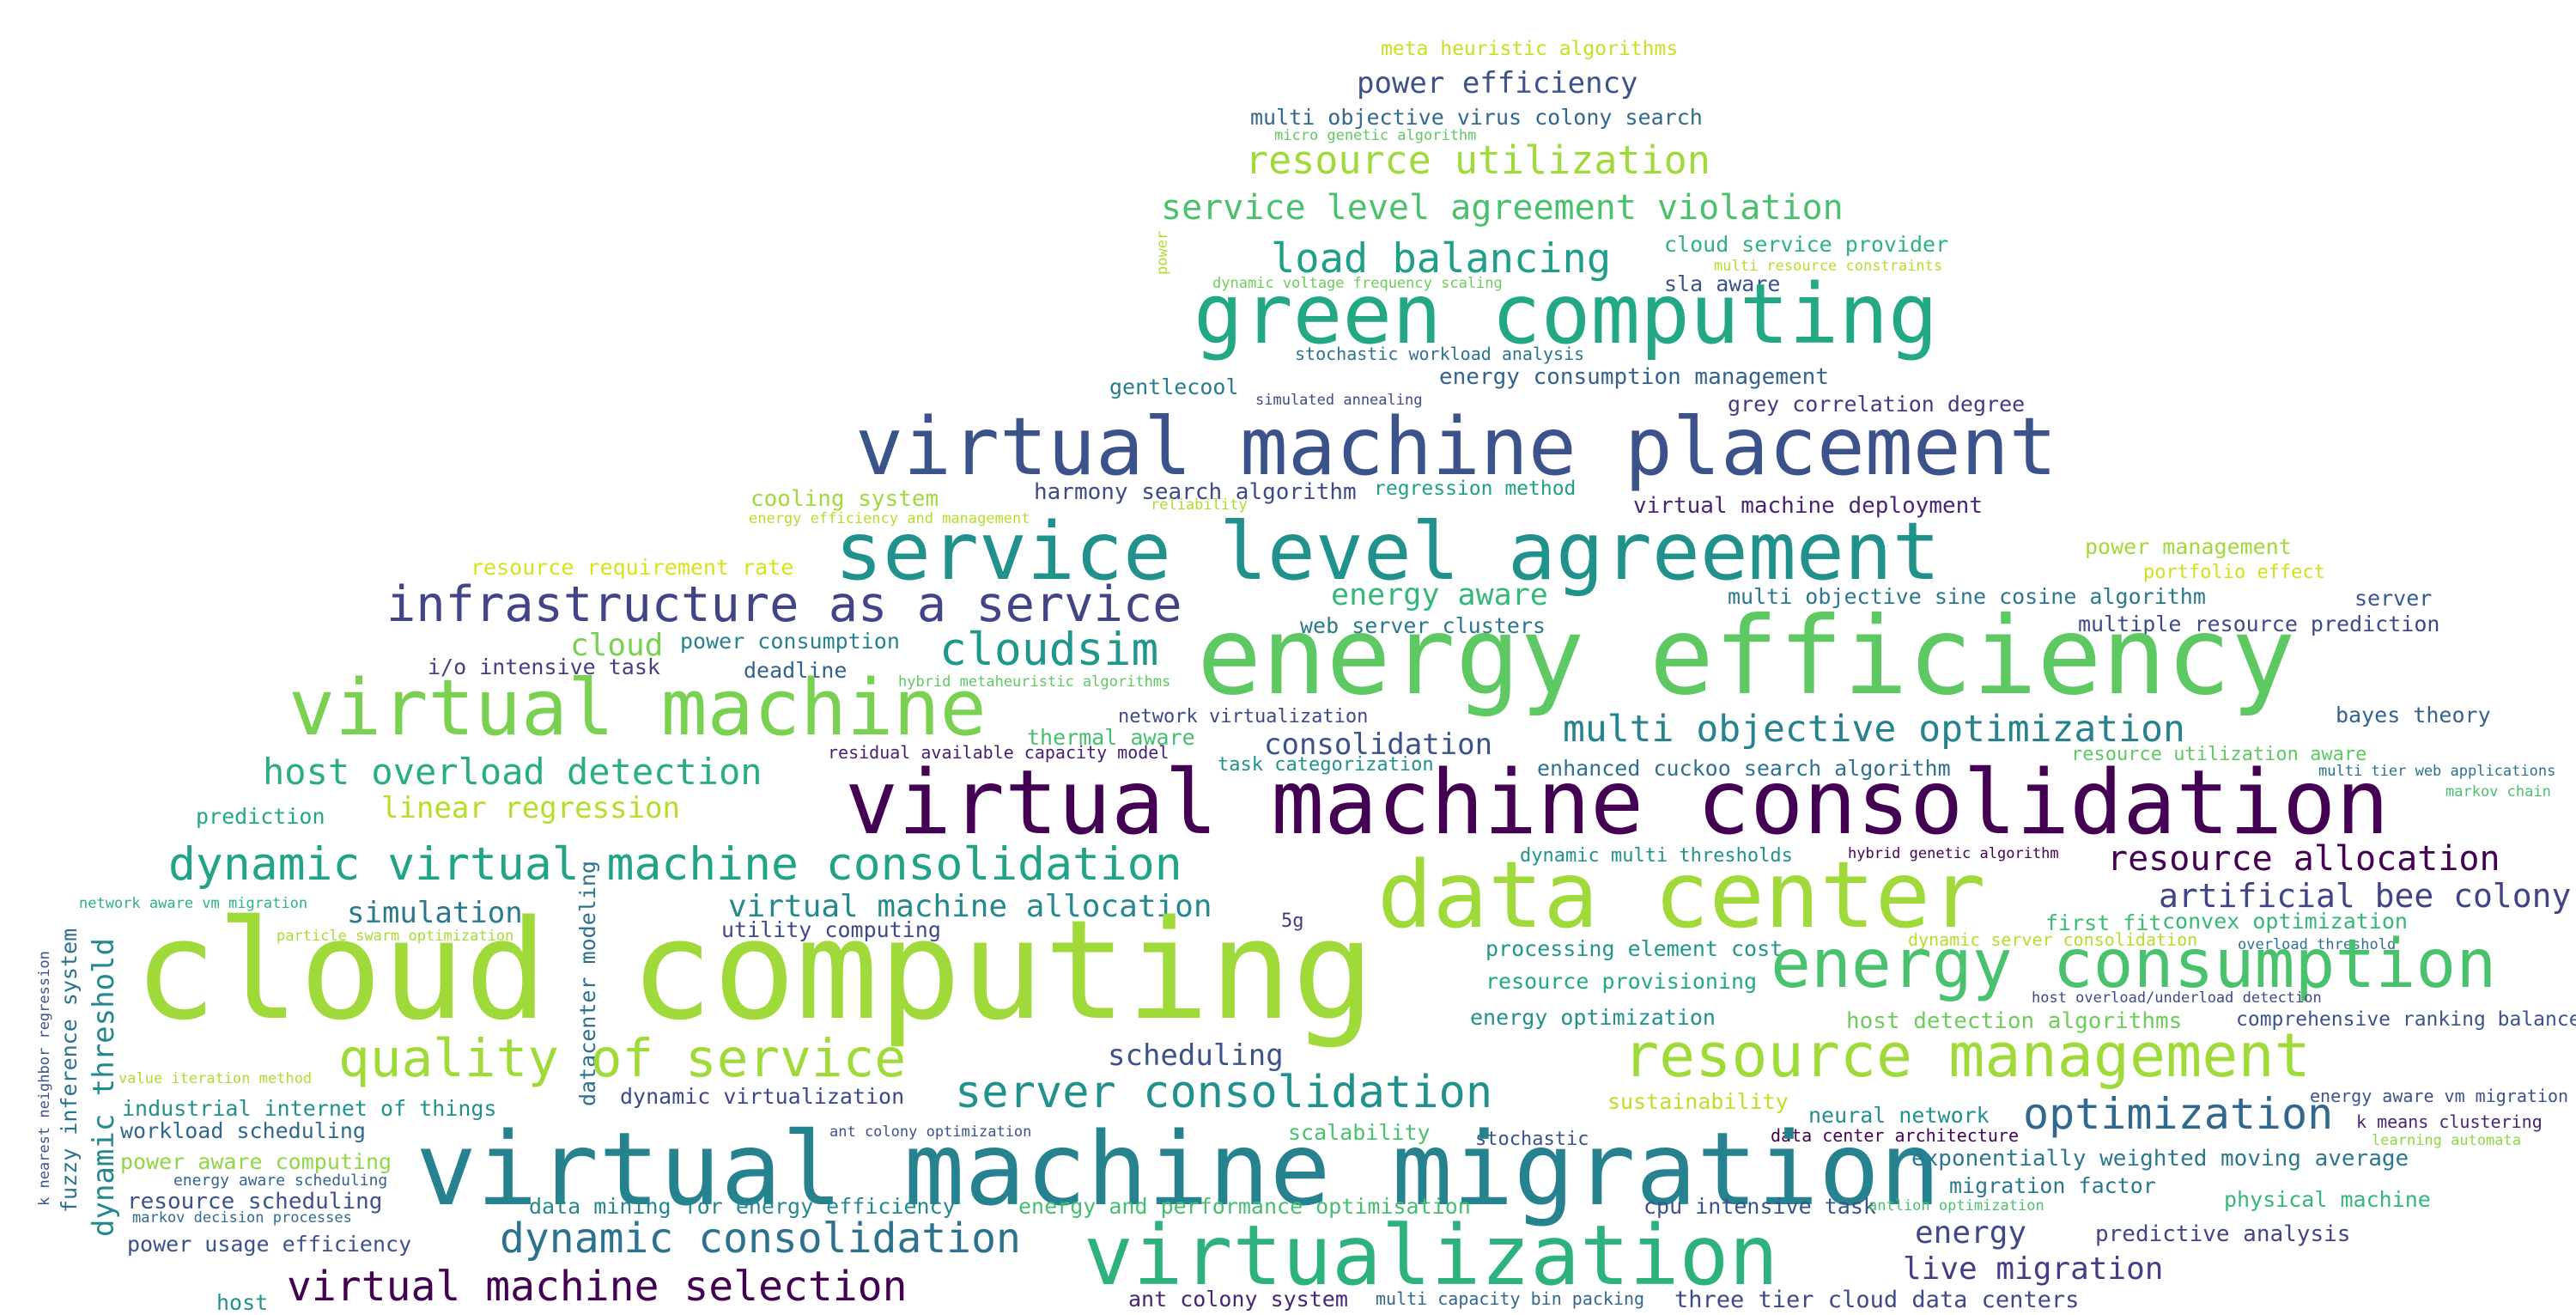  Describe the element at coordinates (831, 929) in the screenshot. I see `word: utility computing` at that location.